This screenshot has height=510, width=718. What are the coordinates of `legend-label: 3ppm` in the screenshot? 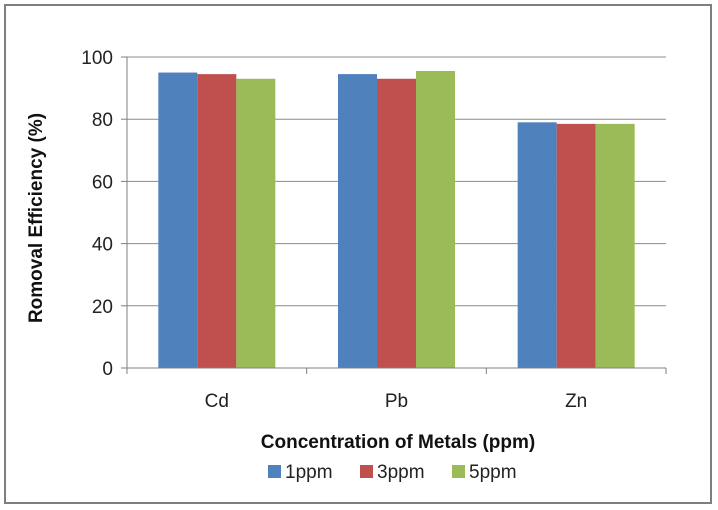 It's located at (401, 472).